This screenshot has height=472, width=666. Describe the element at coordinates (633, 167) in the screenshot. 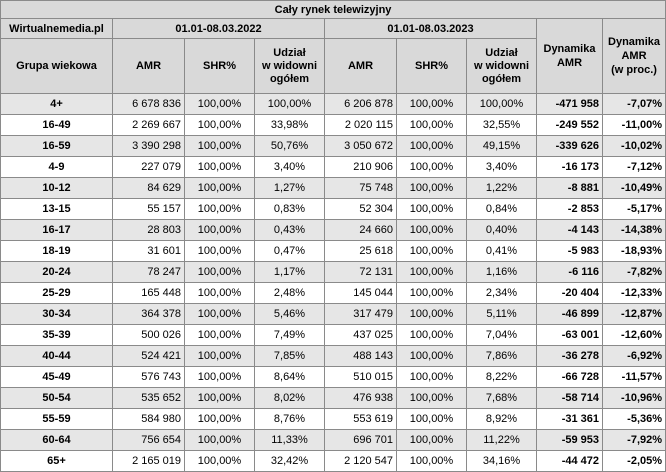

I see `cell-dynamika-pct: -7,12%` at that location.